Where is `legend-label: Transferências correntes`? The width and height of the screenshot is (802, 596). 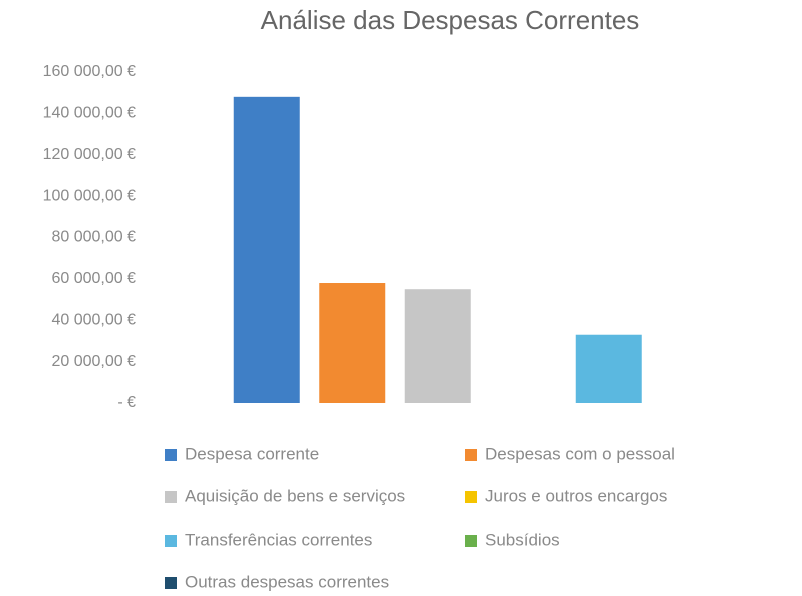
legend-label: Transferências correntes is located at coordinates (278, 539).